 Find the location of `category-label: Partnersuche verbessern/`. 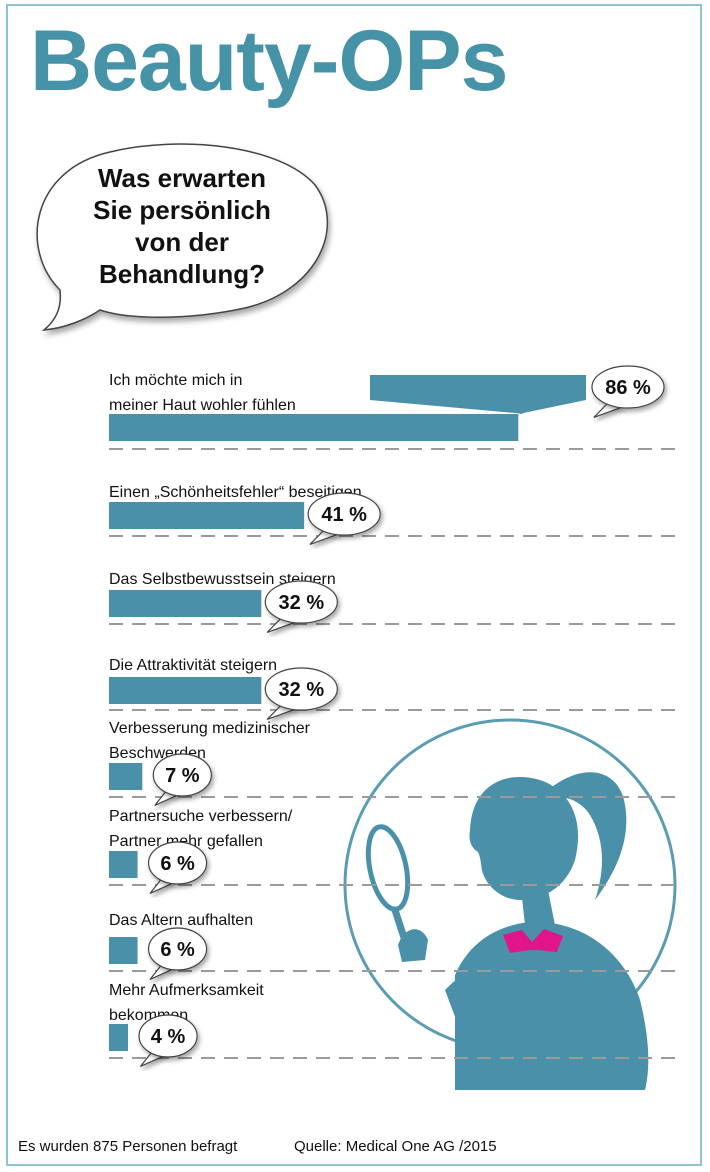

category-label: Partnersuche verbessern/ is located at coordinates (201, 816).